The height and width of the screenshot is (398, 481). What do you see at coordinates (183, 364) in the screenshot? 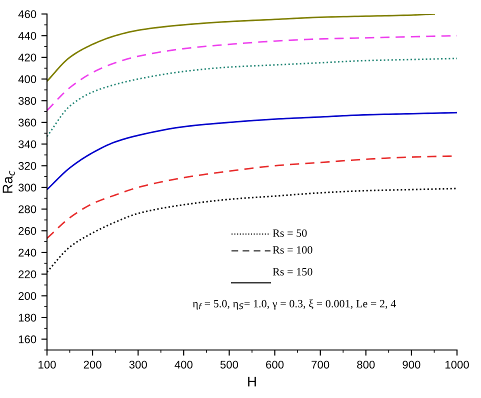
I see `x-tick-label: 400` at bounding box center [183, 364].